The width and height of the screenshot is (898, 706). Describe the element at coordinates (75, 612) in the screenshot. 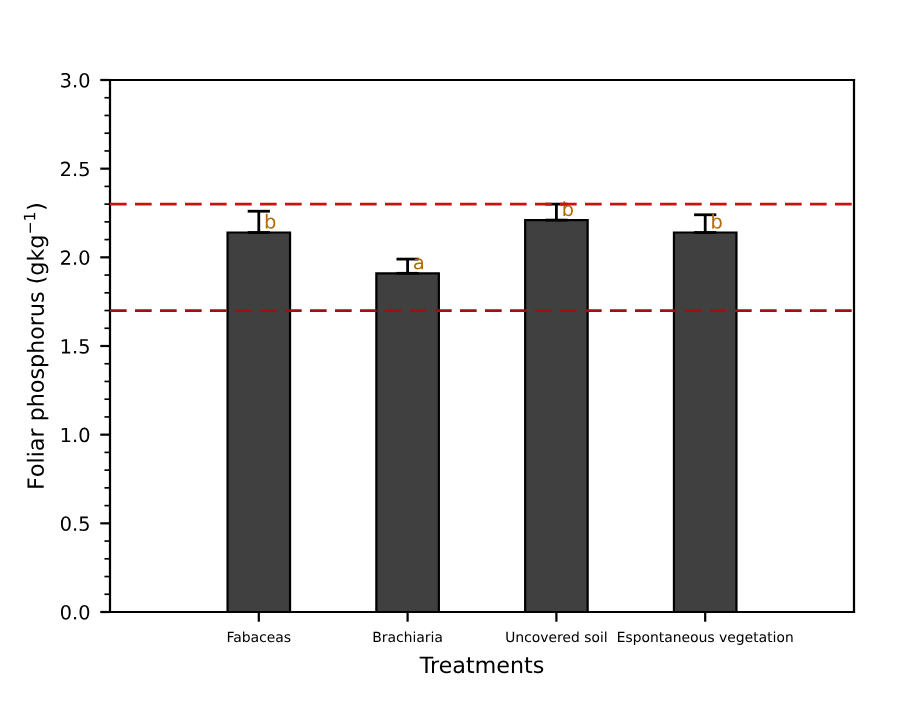

I see `y-tick-label: 0.0` at that location.